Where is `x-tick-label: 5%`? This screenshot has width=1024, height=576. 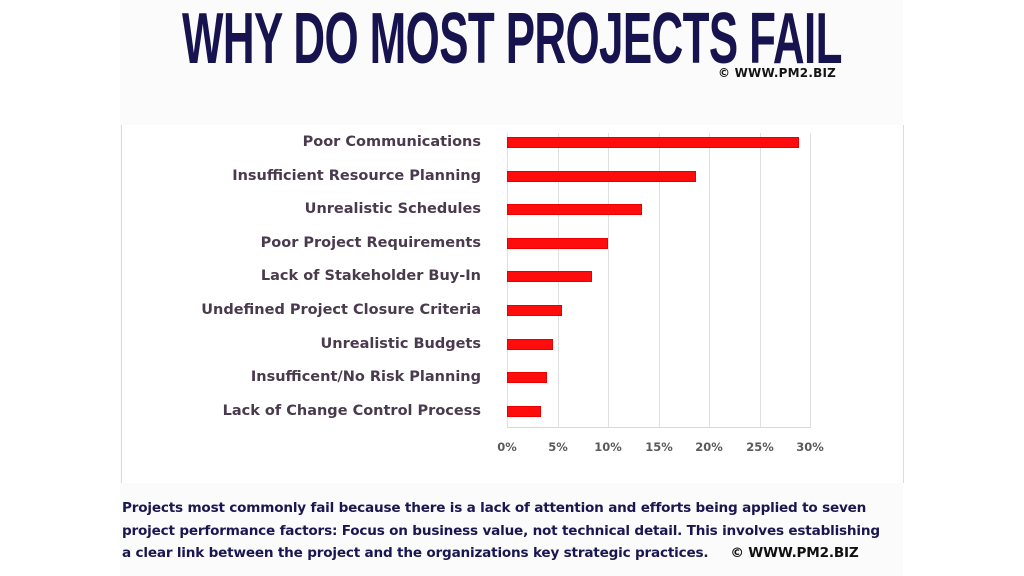
x-tick-label: 5% is located at coordinates (558, 447).